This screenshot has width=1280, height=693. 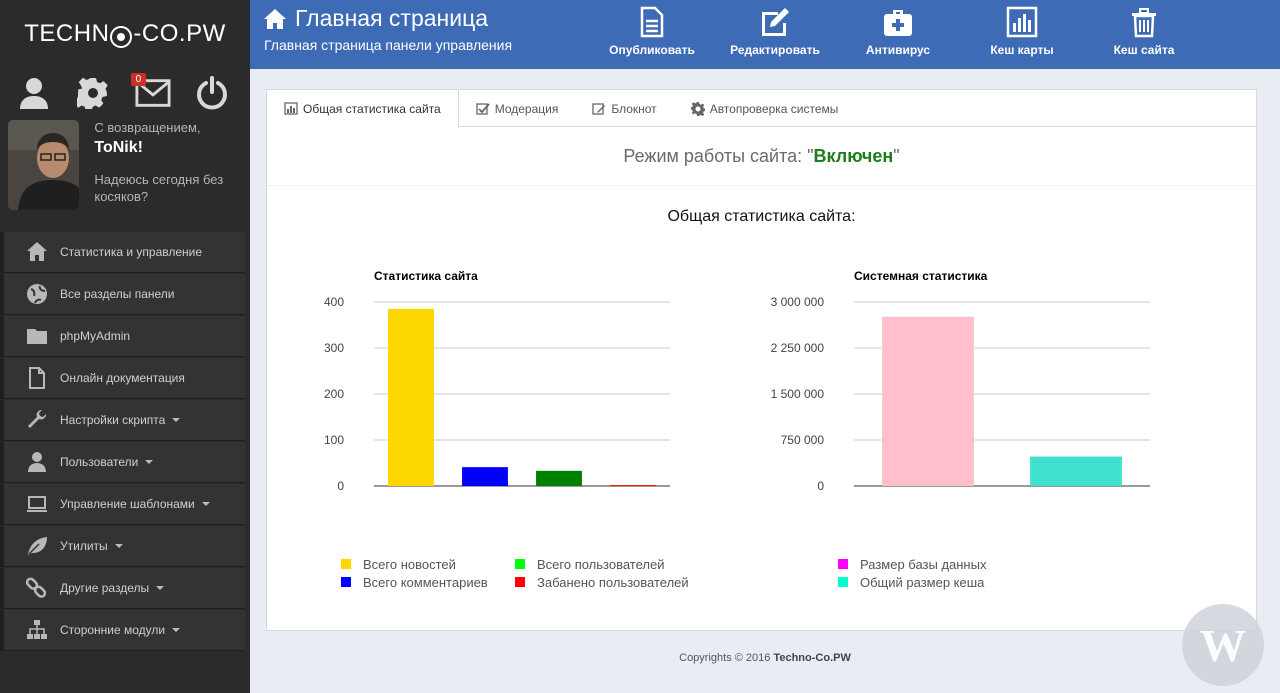 I want to click on y-tick-label: 2 250 000, so click(x=798, y=348).